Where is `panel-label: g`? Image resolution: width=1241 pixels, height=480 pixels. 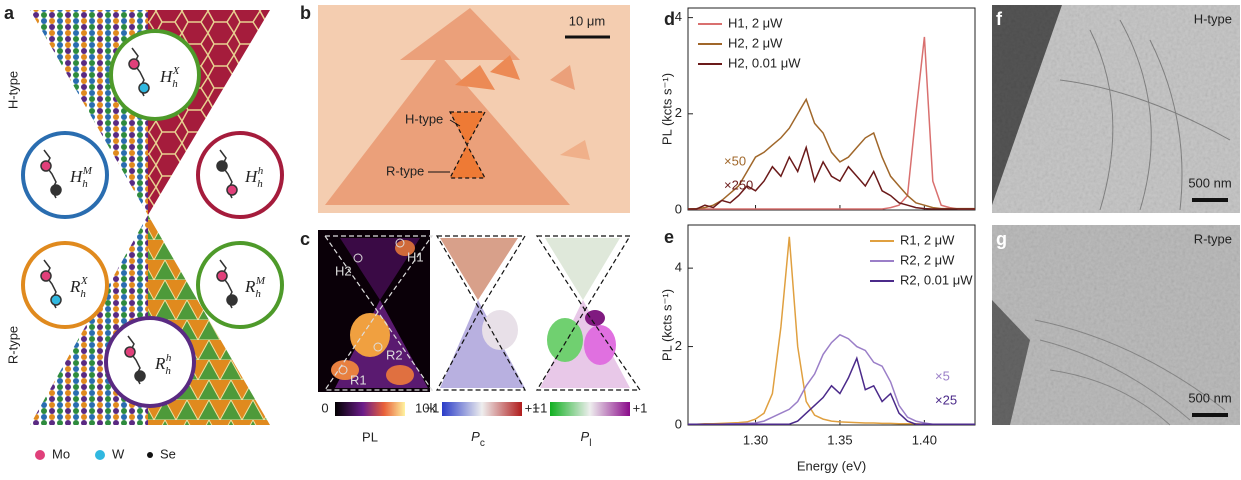 panel-label: g is located at coordinates (1001, 239).